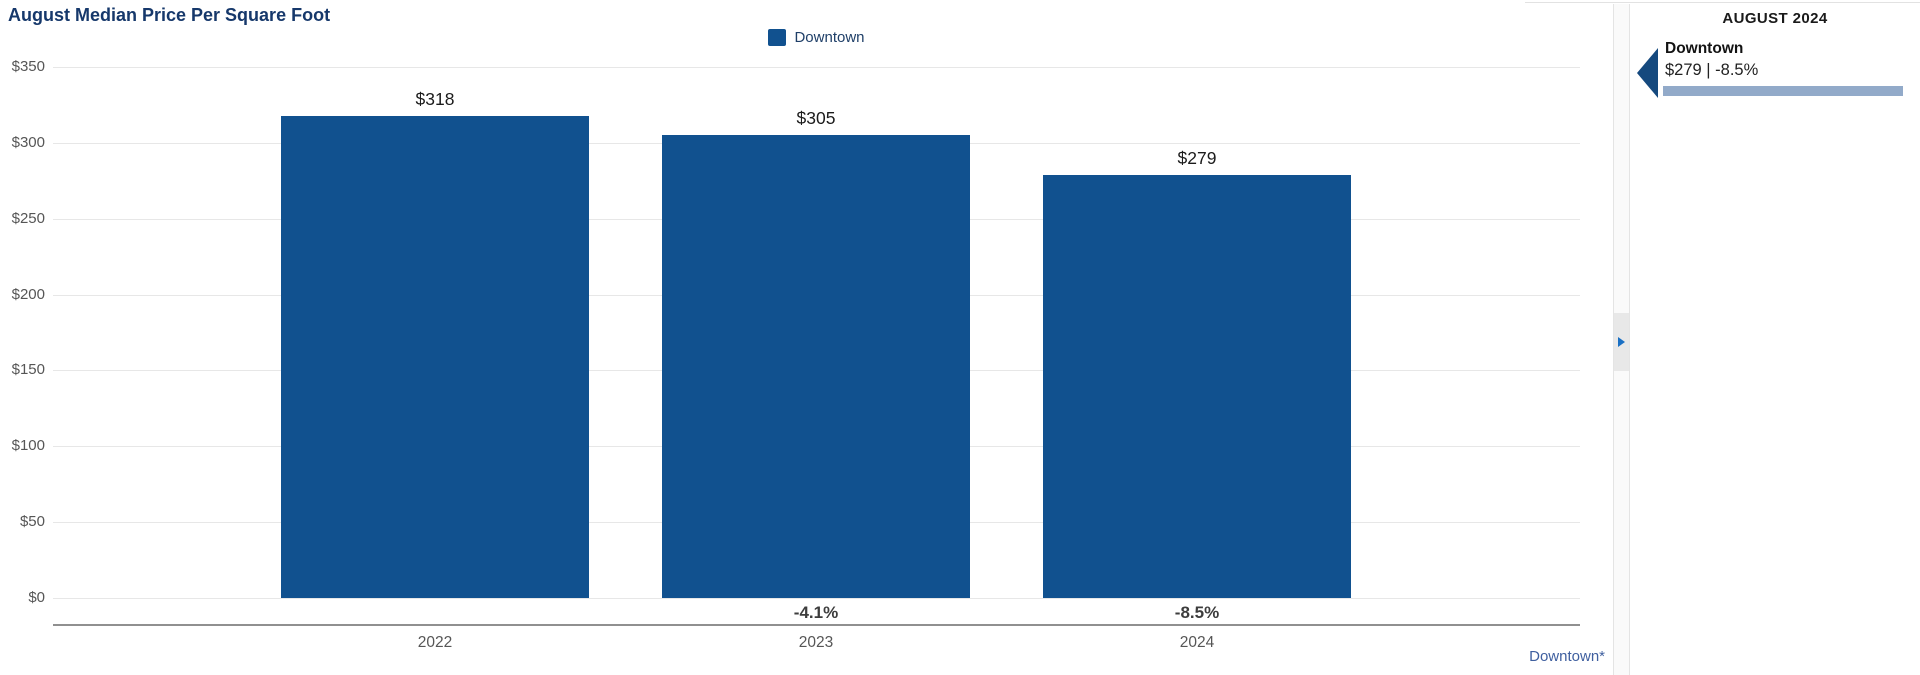 The image size is (1920, 675). I want to click on legend-swatch-icon, so click(777, 37).